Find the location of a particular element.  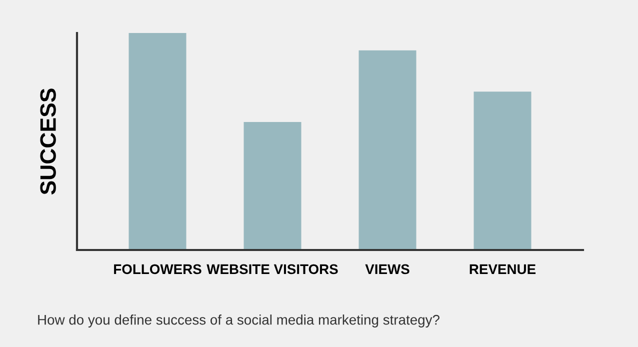

x-tick-label: VIEWS is located at coordinates (387, 269).